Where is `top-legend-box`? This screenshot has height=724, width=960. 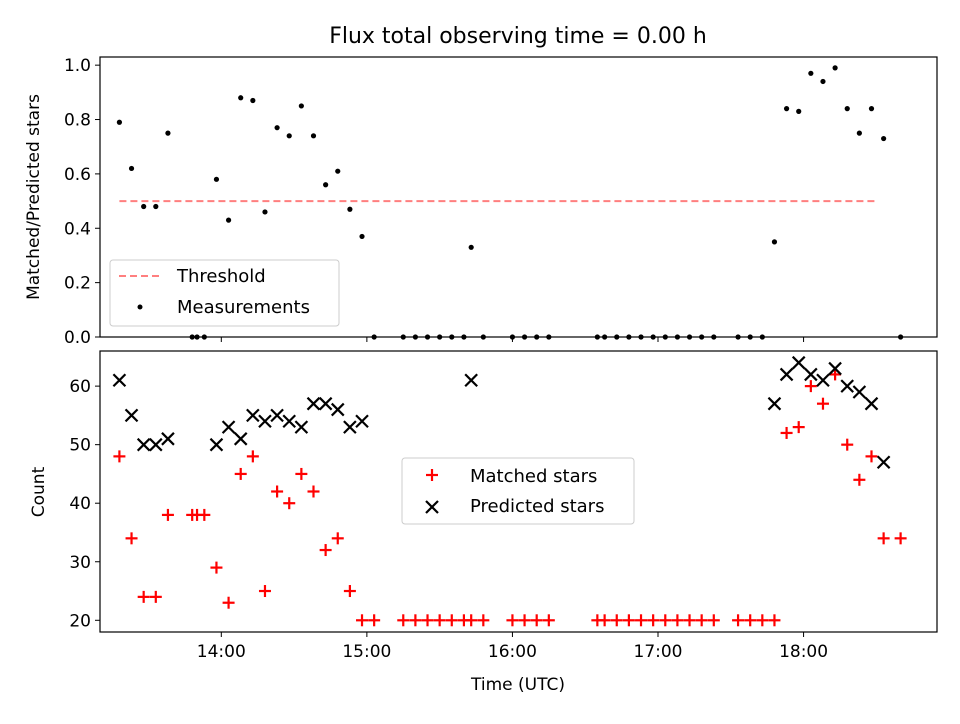 top-legend-box is located at coordinates (224, 293).